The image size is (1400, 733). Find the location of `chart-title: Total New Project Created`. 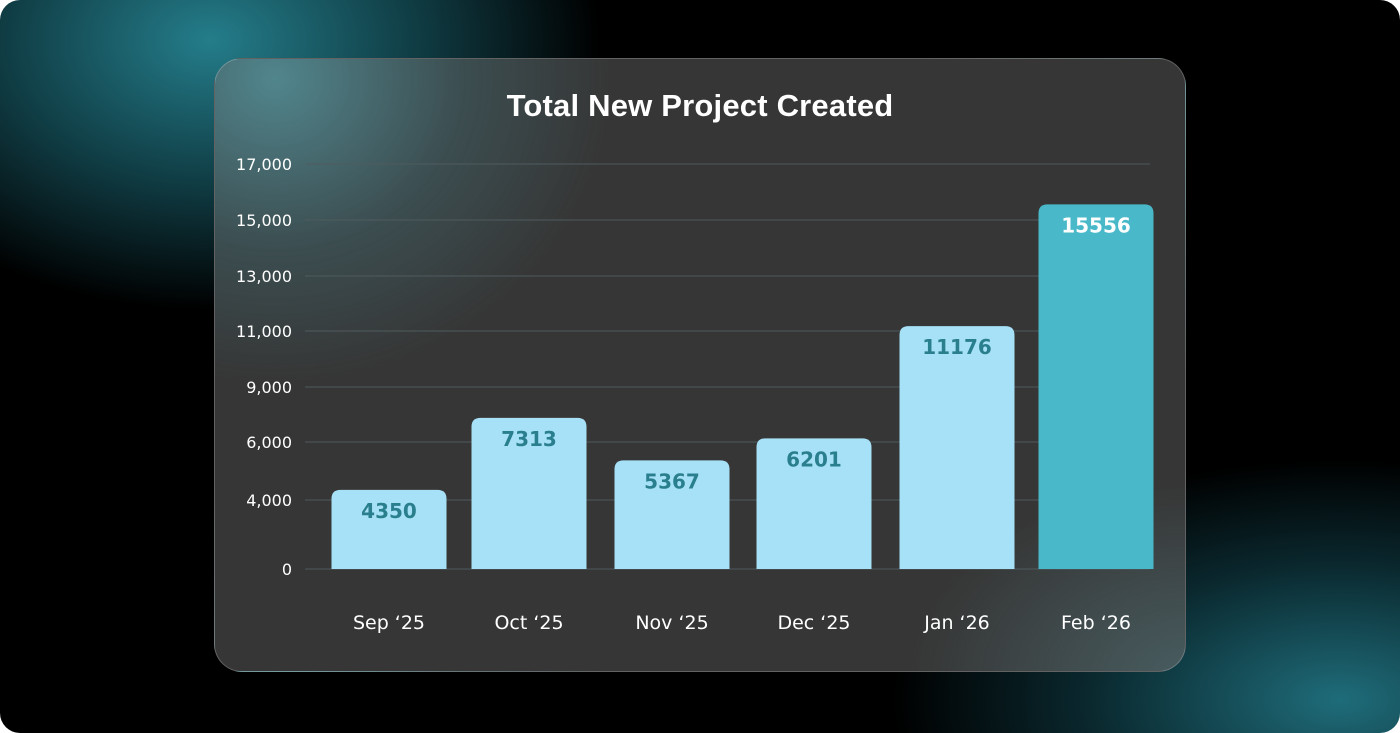

chart-title: Total New Project Created is located at coordinates (700, 105).